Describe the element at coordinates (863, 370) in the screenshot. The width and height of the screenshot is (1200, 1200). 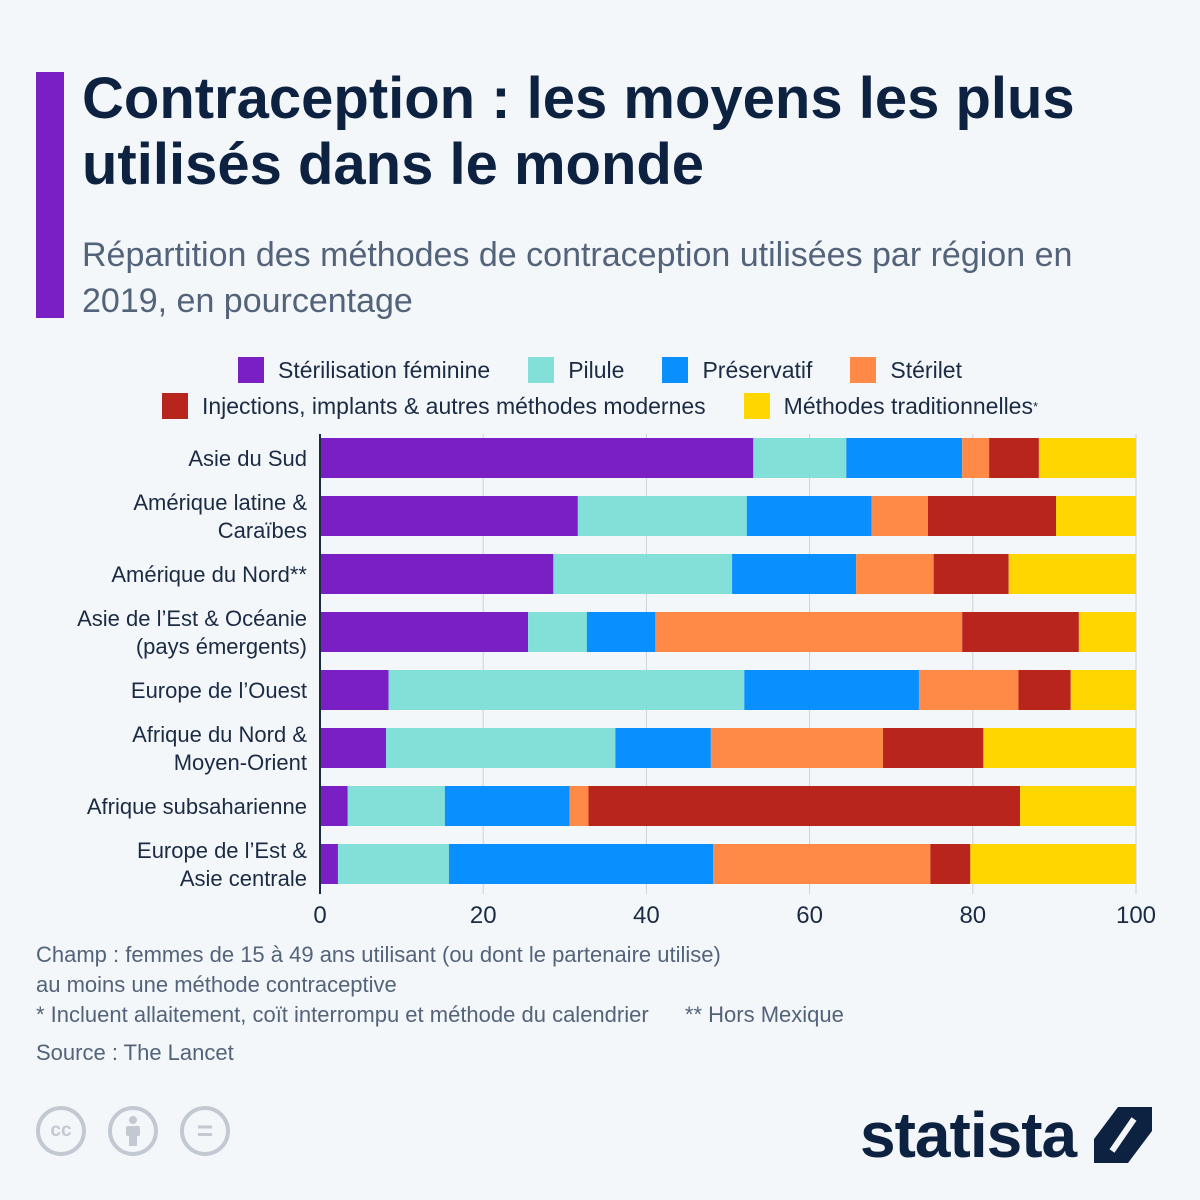
I see `legend-swatch-sterilet` at that location.